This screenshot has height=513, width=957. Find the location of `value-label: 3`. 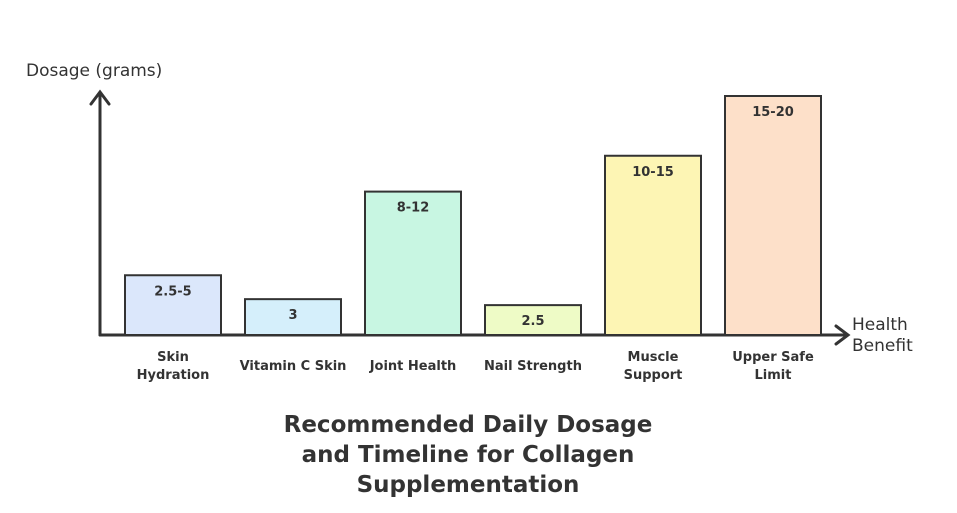

value-label: 3 is located at coordinates (292, 315).